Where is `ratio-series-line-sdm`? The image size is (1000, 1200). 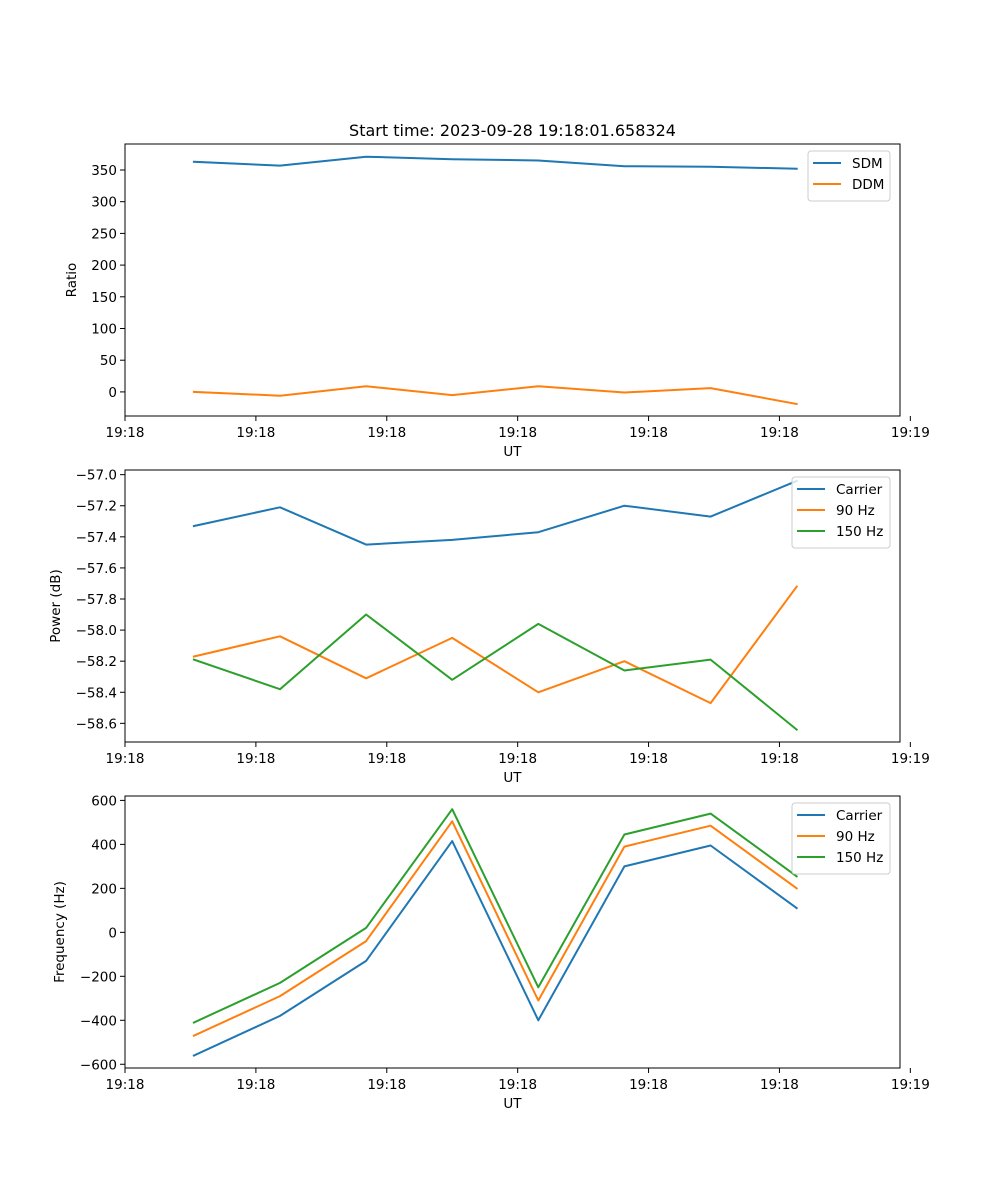 ratio-series-line-sdm is located at coordinates (495, 162).